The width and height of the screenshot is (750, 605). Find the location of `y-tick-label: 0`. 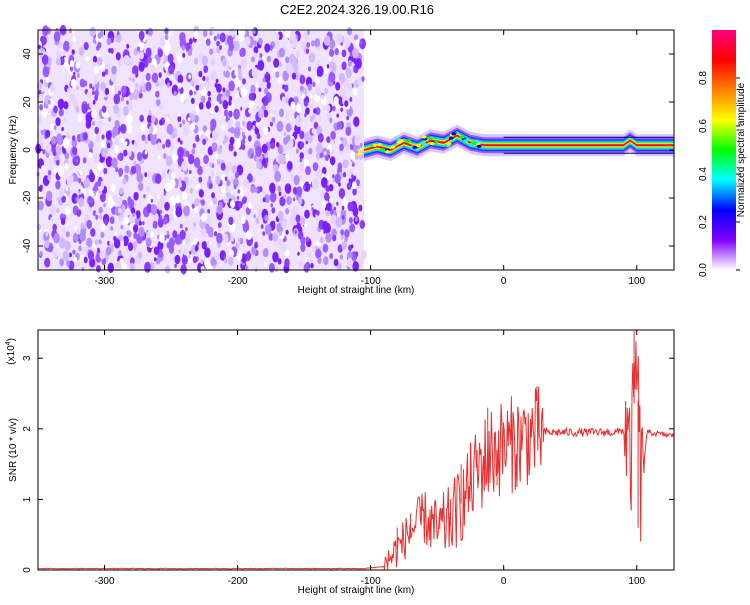

y-tick-label: 0 is located at coordinates (27, 150).